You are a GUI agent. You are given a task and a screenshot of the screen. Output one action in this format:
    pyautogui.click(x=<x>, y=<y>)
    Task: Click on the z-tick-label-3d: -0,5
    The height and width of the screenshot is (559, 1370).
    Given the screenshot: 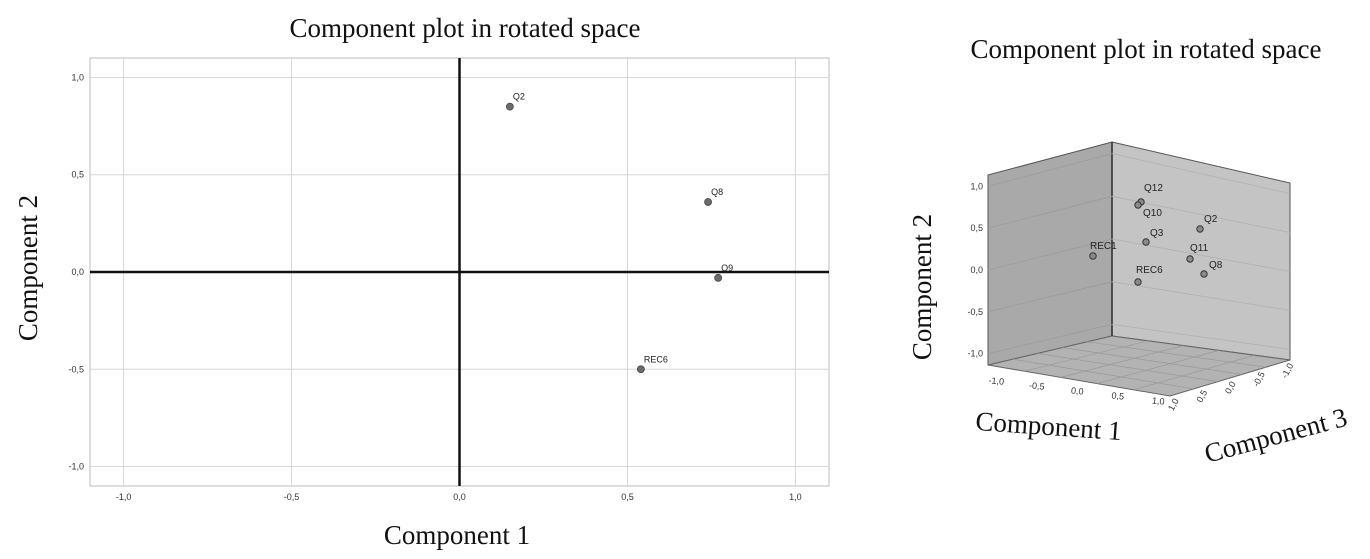 What is the action you would take?
    pyautogui.click(x=1259, y=379)
    